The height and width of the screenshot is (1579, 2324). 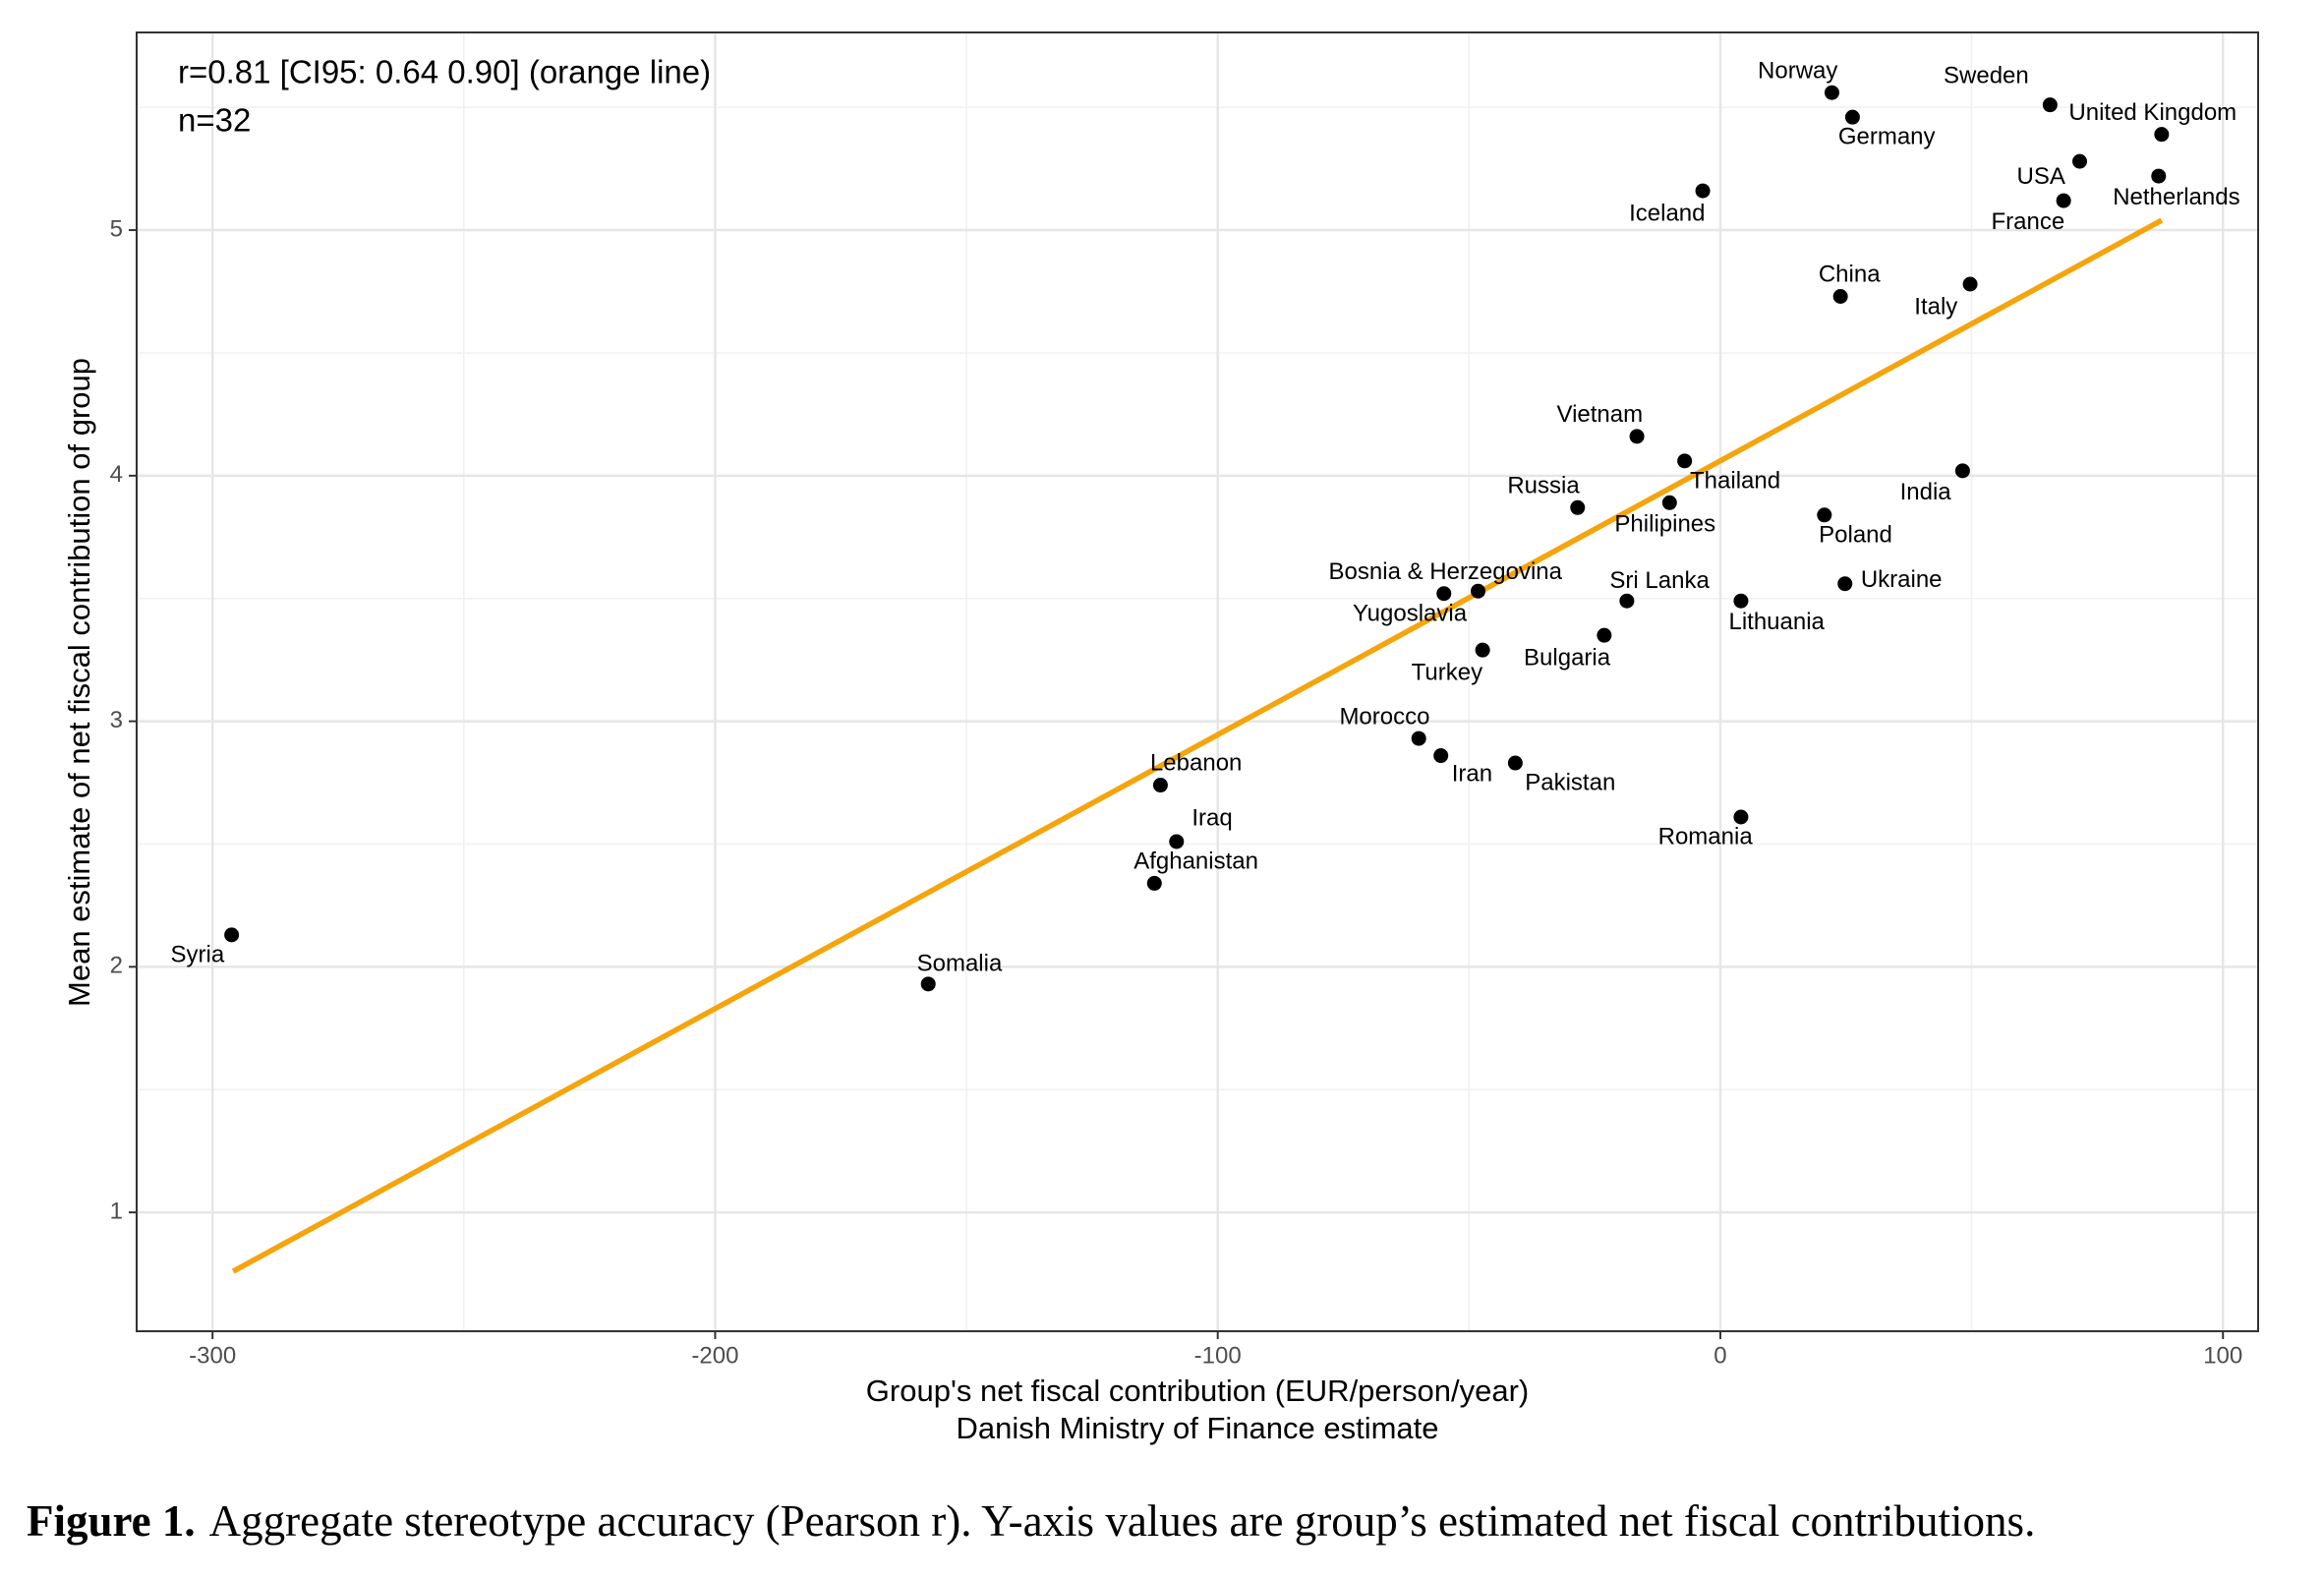 What do you see at coordinates (444, 72) in the screenshot?
I see `annotation: r=0.81 [CI95: 0.64 0.90] (orange line)` at bounding box center [444, 72].